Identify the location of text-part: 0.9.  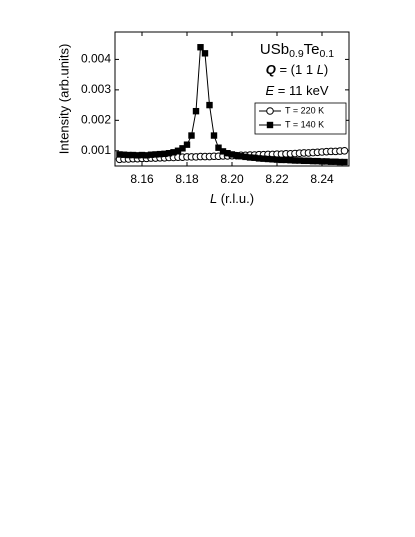
(296, 54).